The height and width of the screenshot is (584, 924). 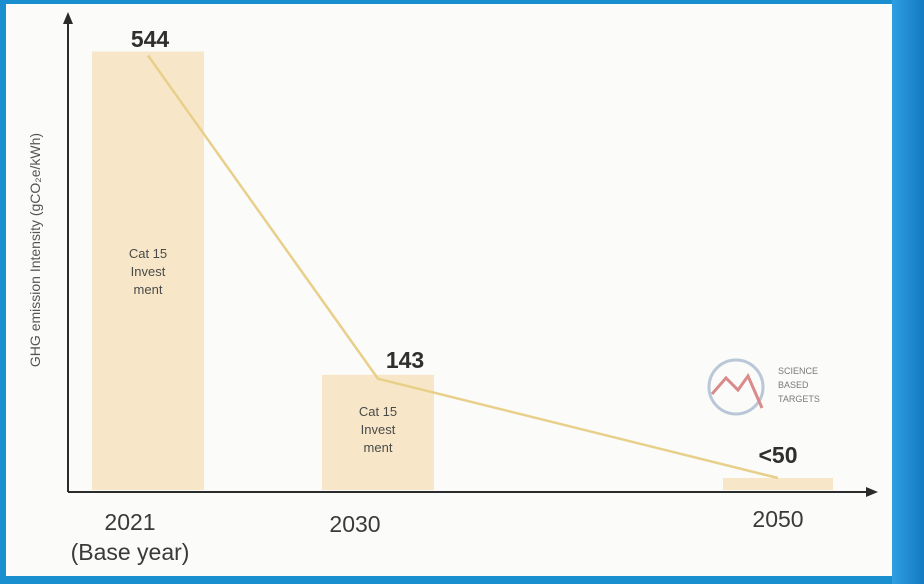 I want to click on bar-text-2021-2: ment, so click(x=148, y=289).